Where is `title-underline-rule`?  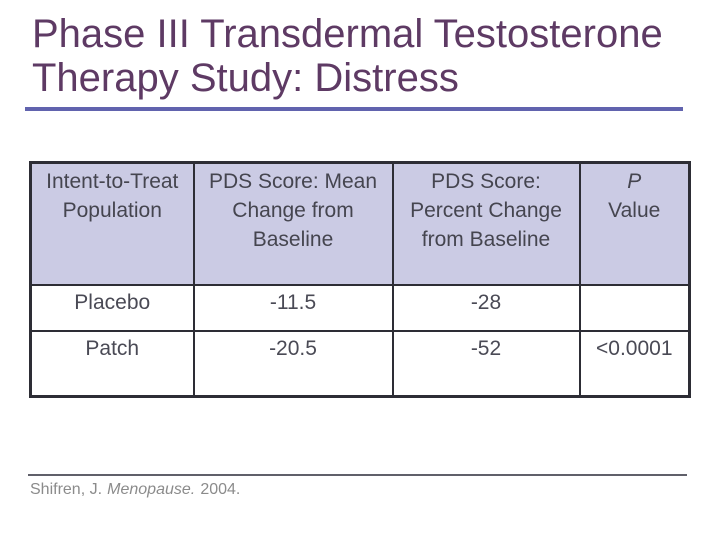 title-underline-rule is located at coordinates (354, 109).